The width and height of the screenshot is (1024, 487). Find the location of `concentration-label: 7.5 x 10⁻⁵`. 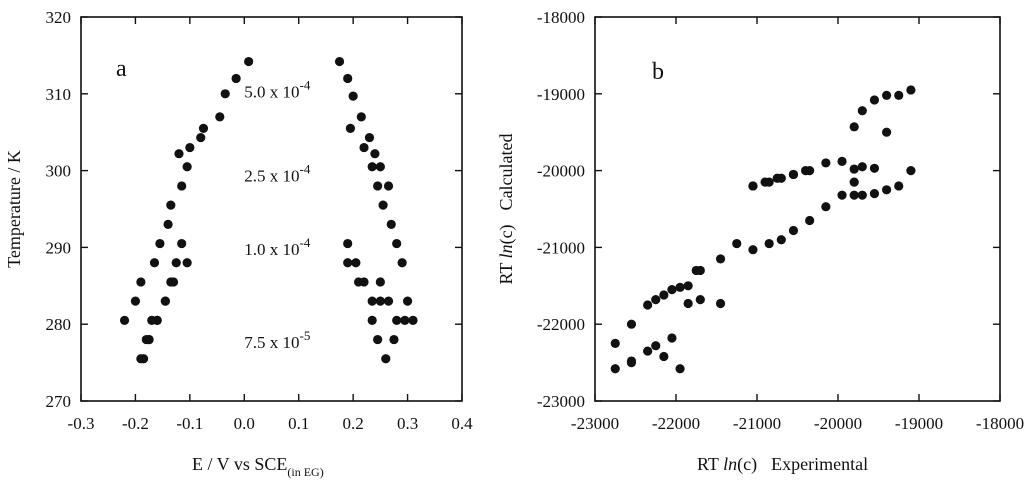

concentration-label: 7.5 x 10⁻⁵ is located at coordinates (277, 340).